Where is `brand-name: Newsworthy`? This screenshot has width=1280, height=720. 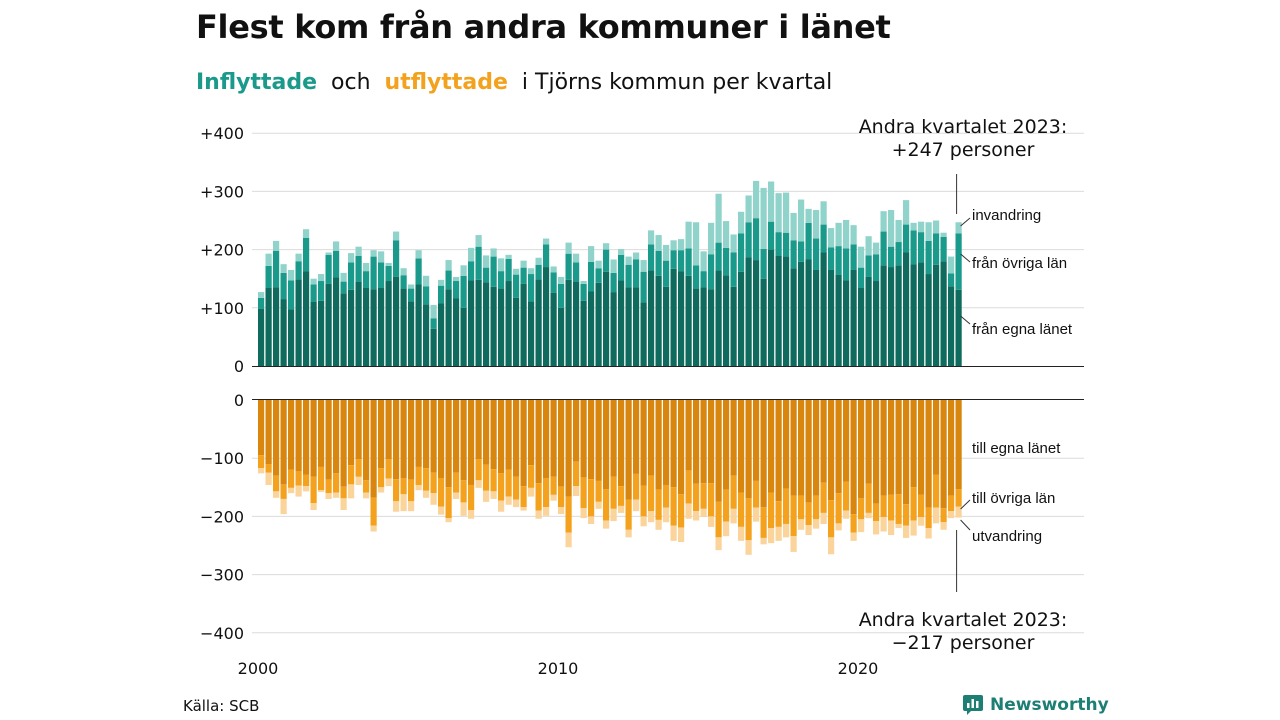 brand-name: Newsworthy is located at coordinates (1049, 705).